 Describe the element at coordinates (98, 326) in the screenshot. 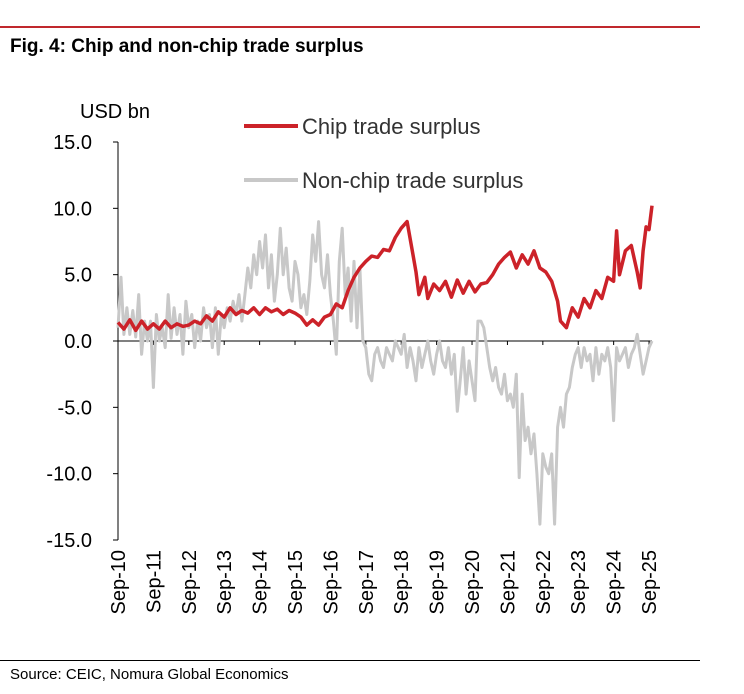

I see `y-axis: 15.0 10.0 5.0 0.0 -5.0 -10.0 -15.0 USD bn` at that location.